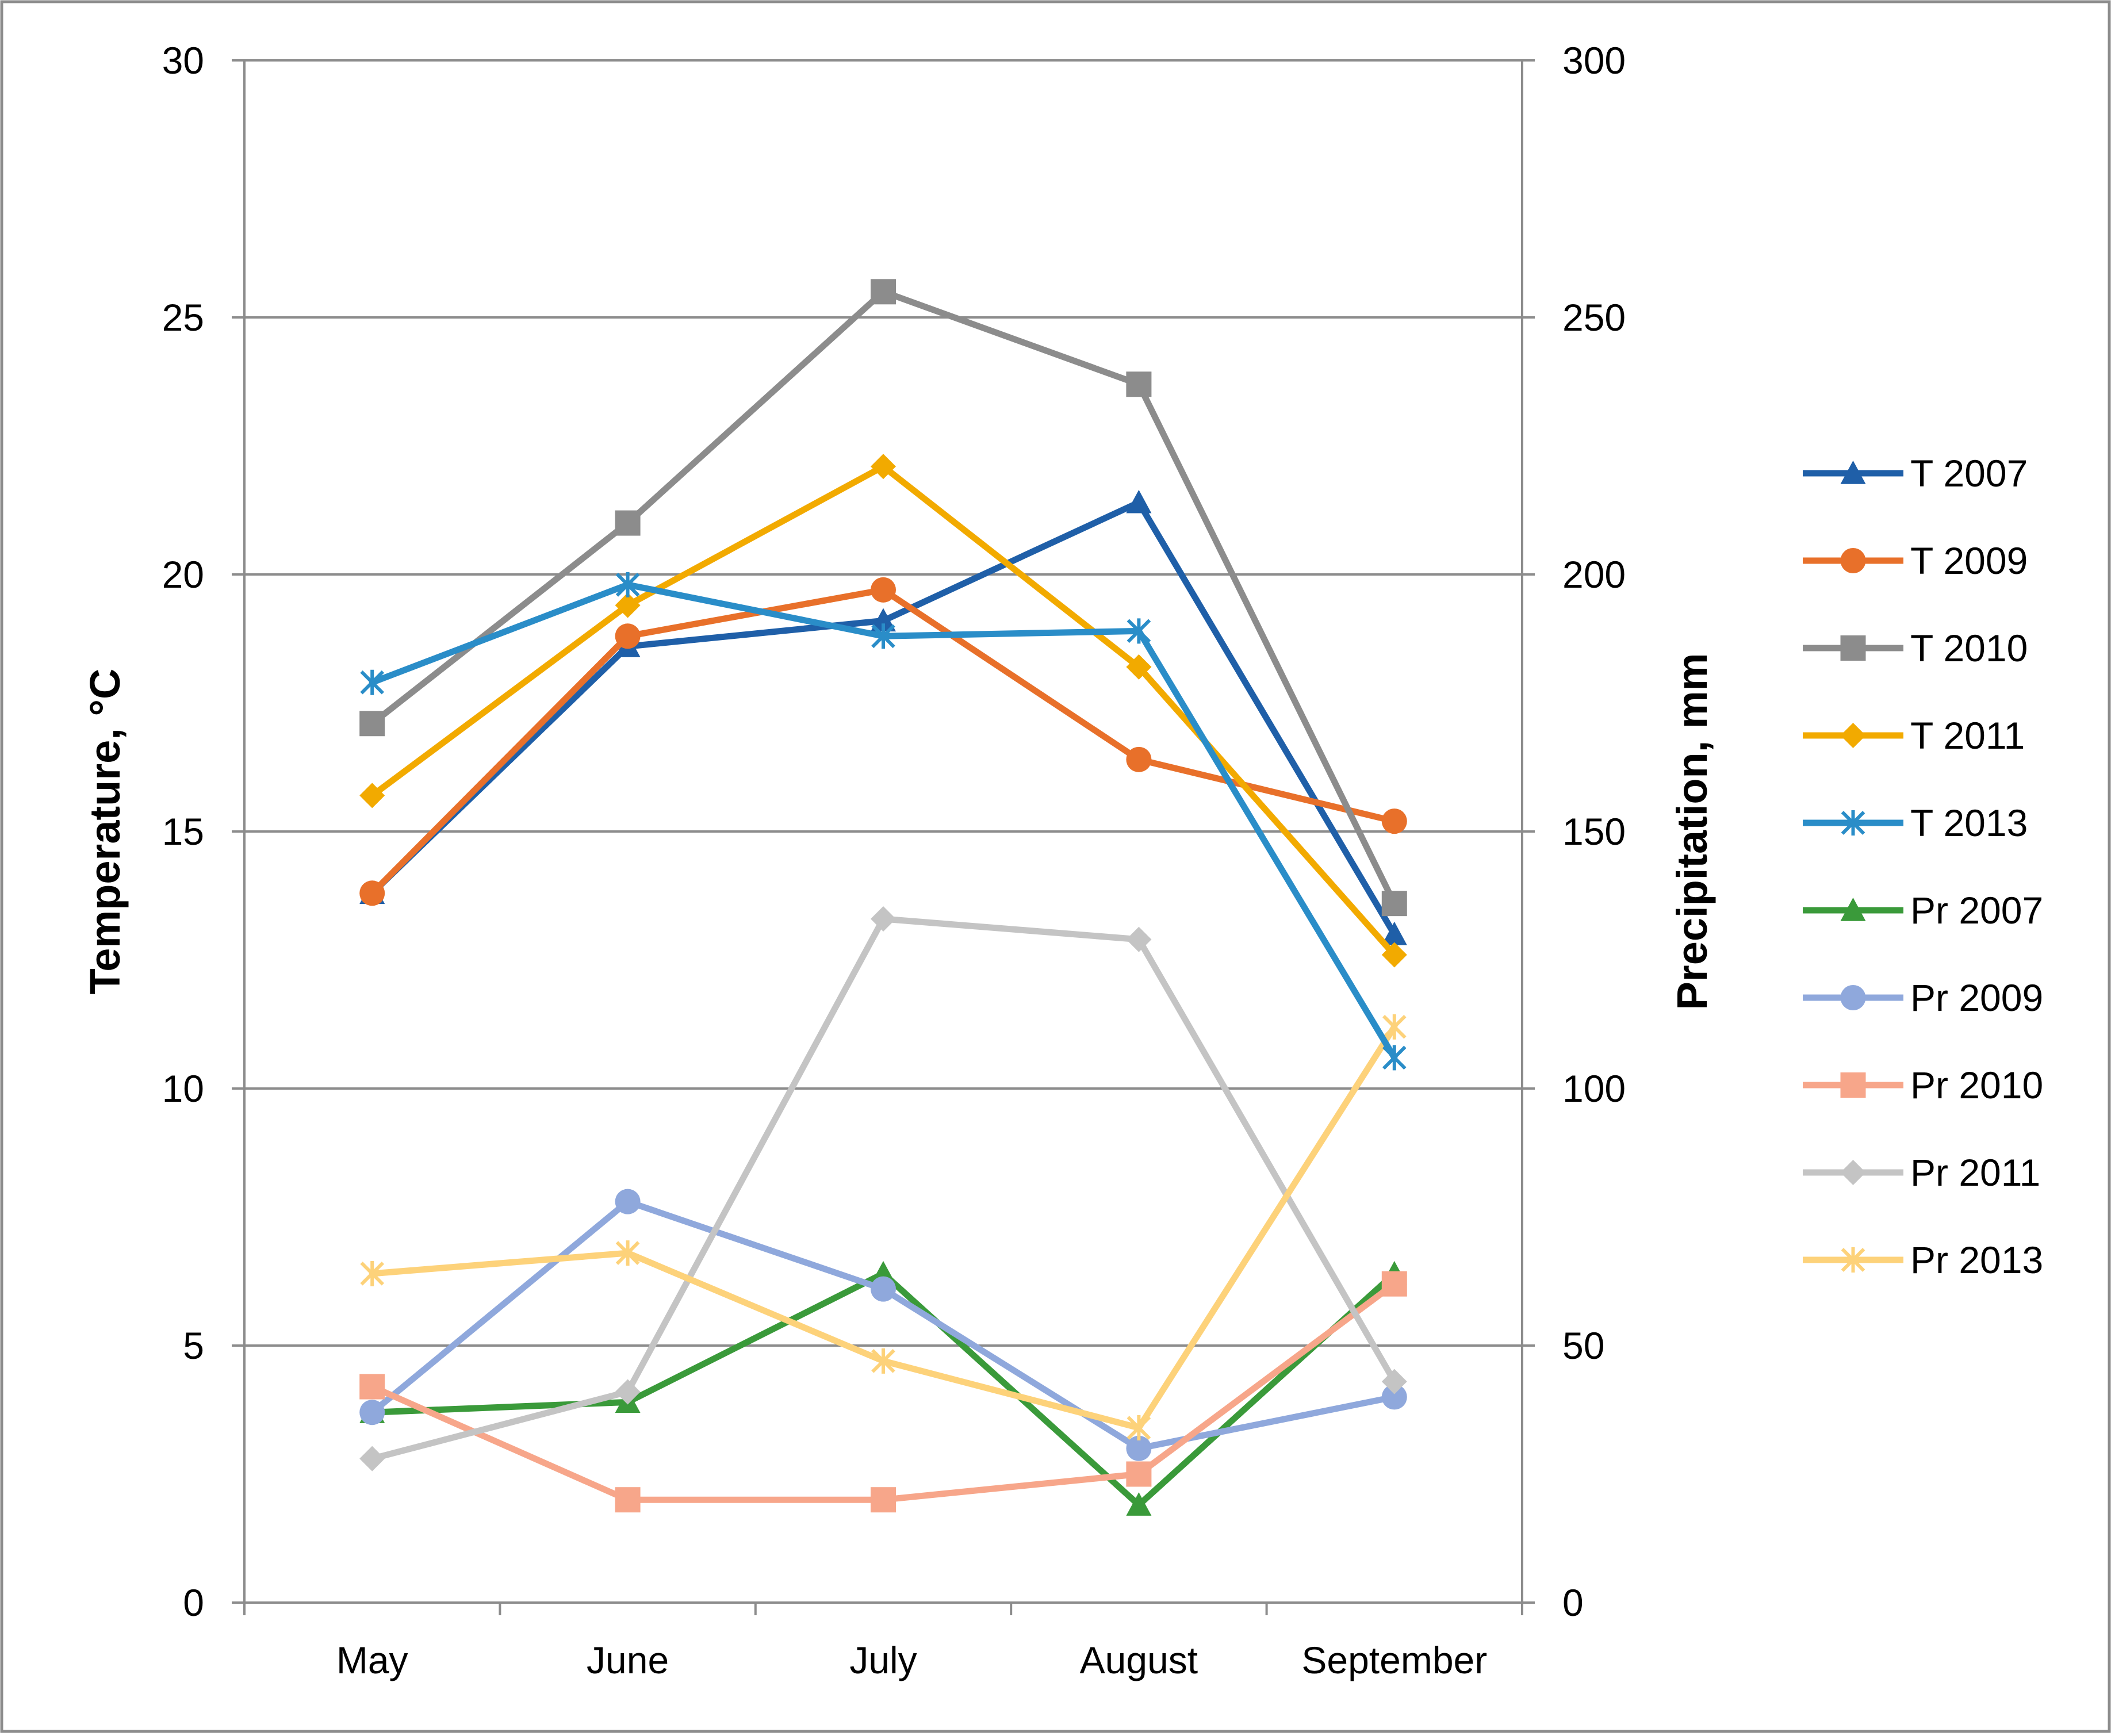 This screenshot has width=2111, height=1736. I want to click on legend-label: T 2009, so click(1969, 560).